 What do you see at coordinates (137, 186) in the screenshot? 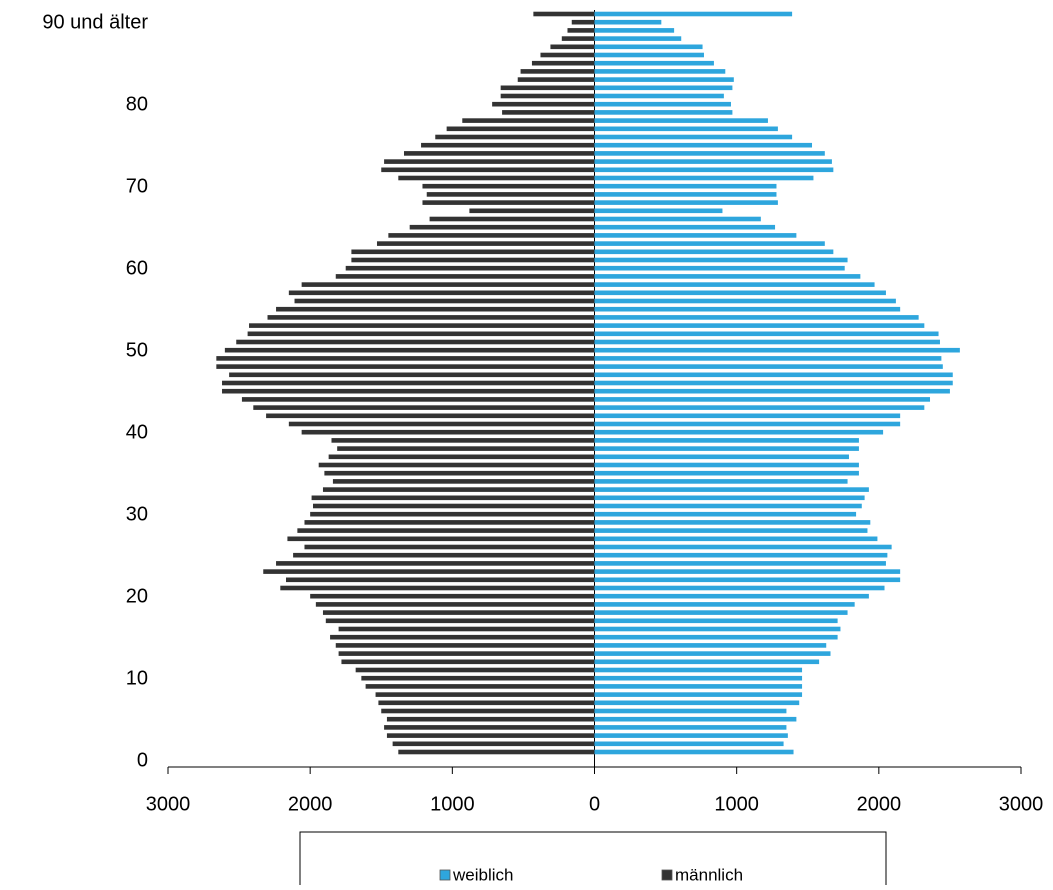
I see `y-tick-label: 70` at bounding box center [137, 186].